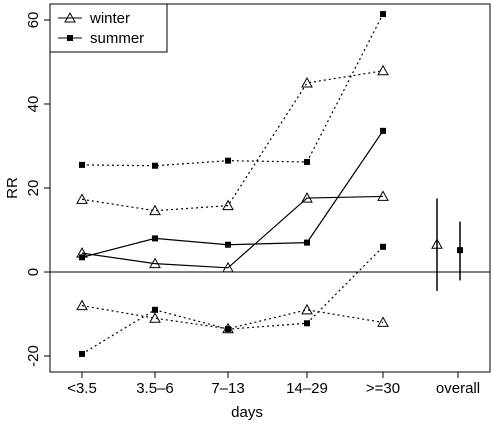  I want to click on y-axis-label: RR, so click(12, 188).